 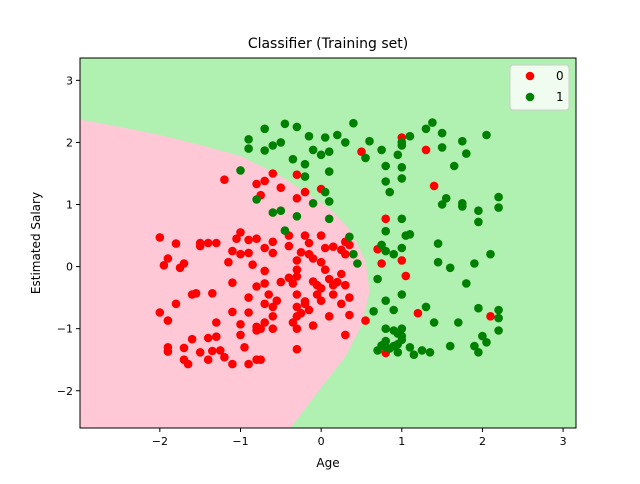 What do you see at coordinates (327, 463) in the screenshot?
I see `x-axis-label: Age` at bounding box center [327, 463].